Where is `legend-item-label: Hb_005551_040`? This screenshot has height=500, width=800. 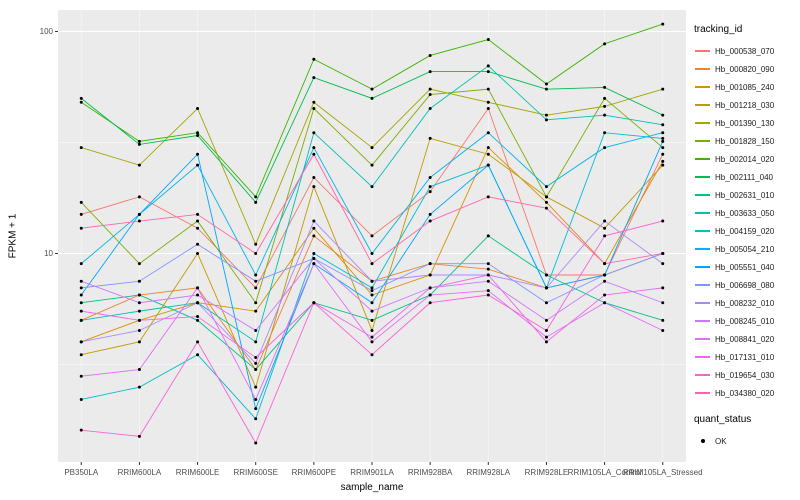
legend-item-label: Hb_005551_040 is located at coordinates (745, 267).